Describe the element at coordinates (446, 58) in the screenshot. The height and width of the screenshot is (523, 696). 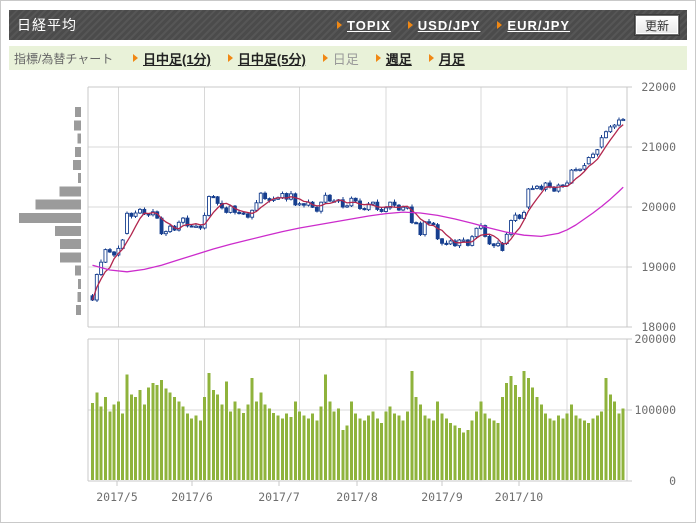
I see `tab-monthly: 月足` at that location.